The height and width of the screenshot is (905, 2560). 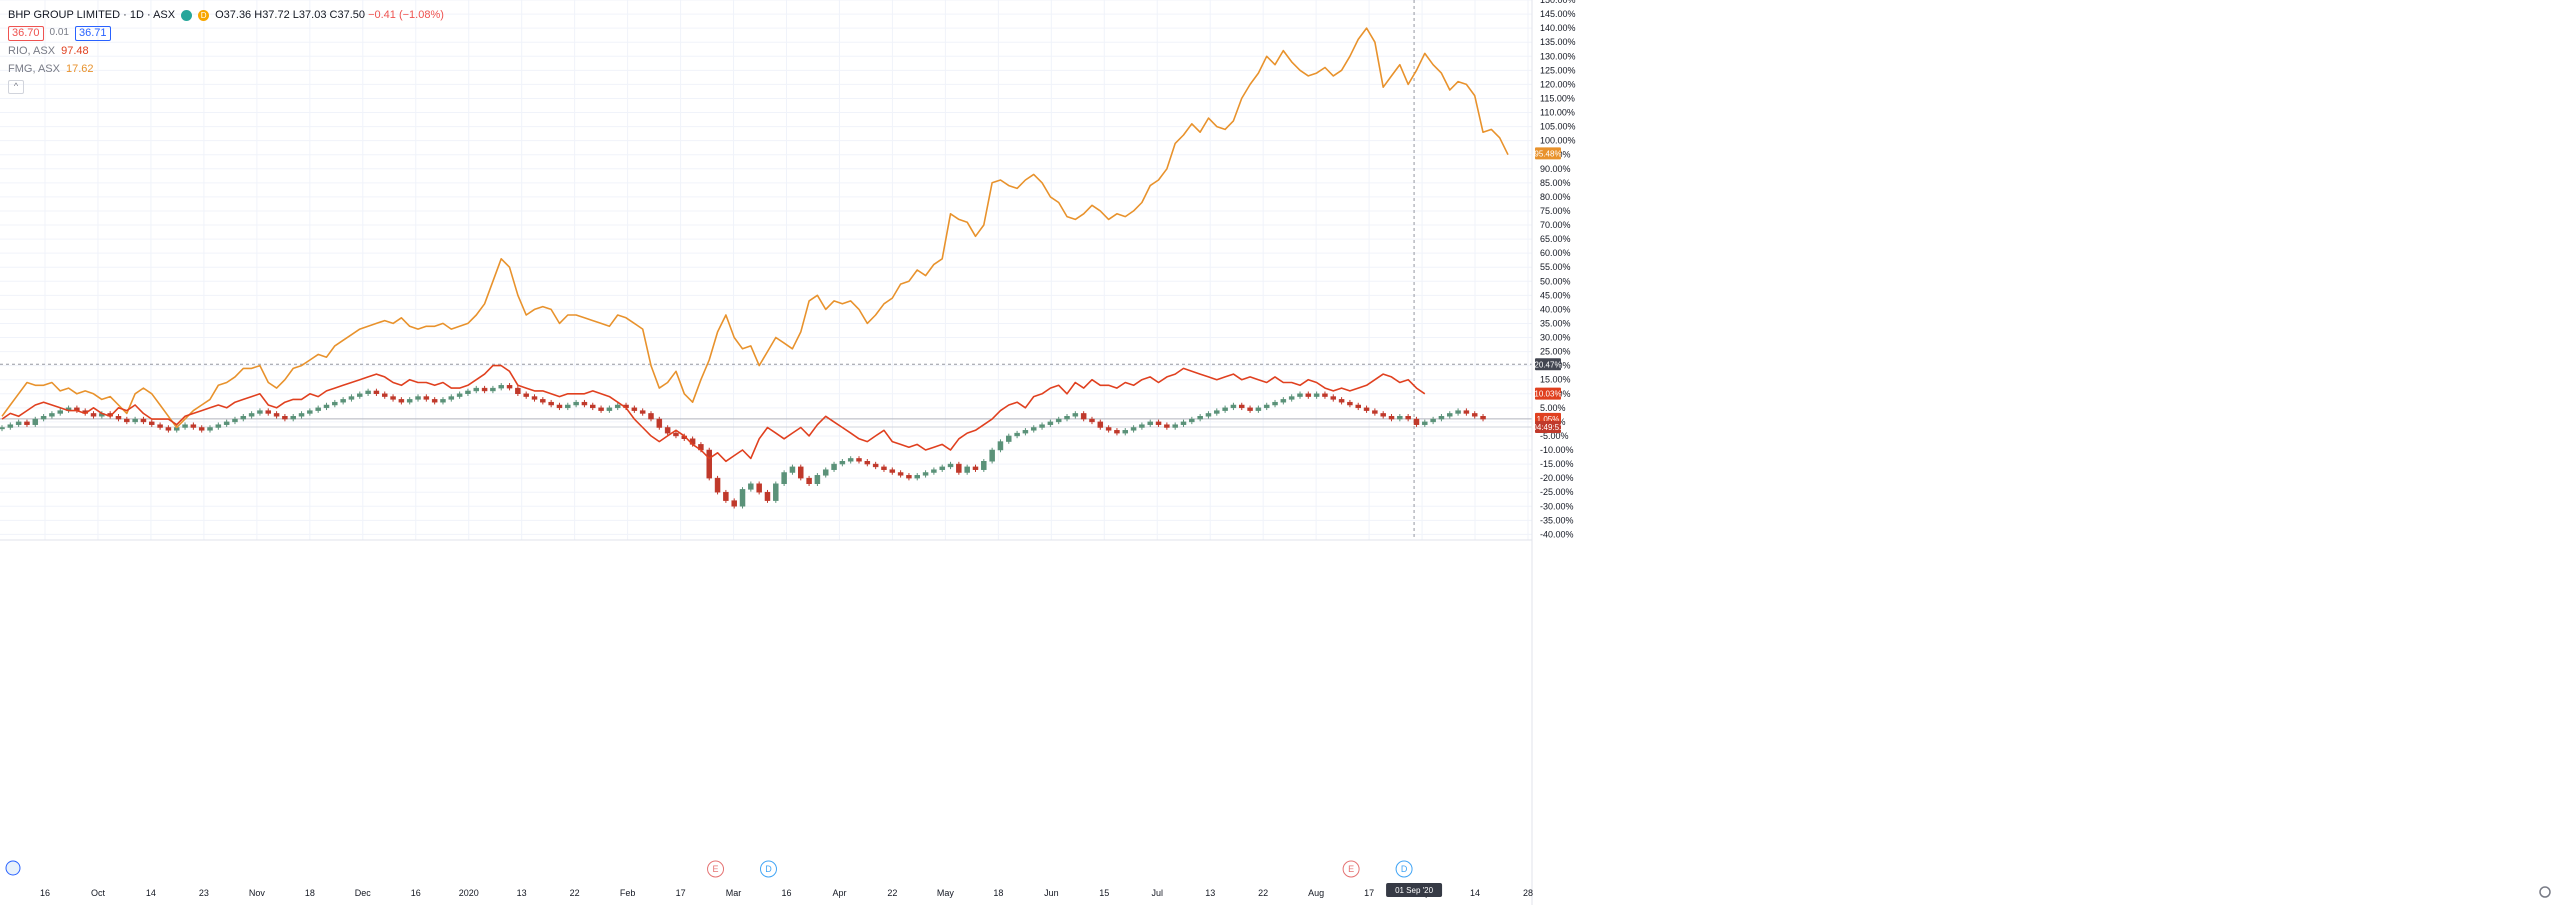 I want to click on x-tick-label: Apr, so click(x=839, y=893).